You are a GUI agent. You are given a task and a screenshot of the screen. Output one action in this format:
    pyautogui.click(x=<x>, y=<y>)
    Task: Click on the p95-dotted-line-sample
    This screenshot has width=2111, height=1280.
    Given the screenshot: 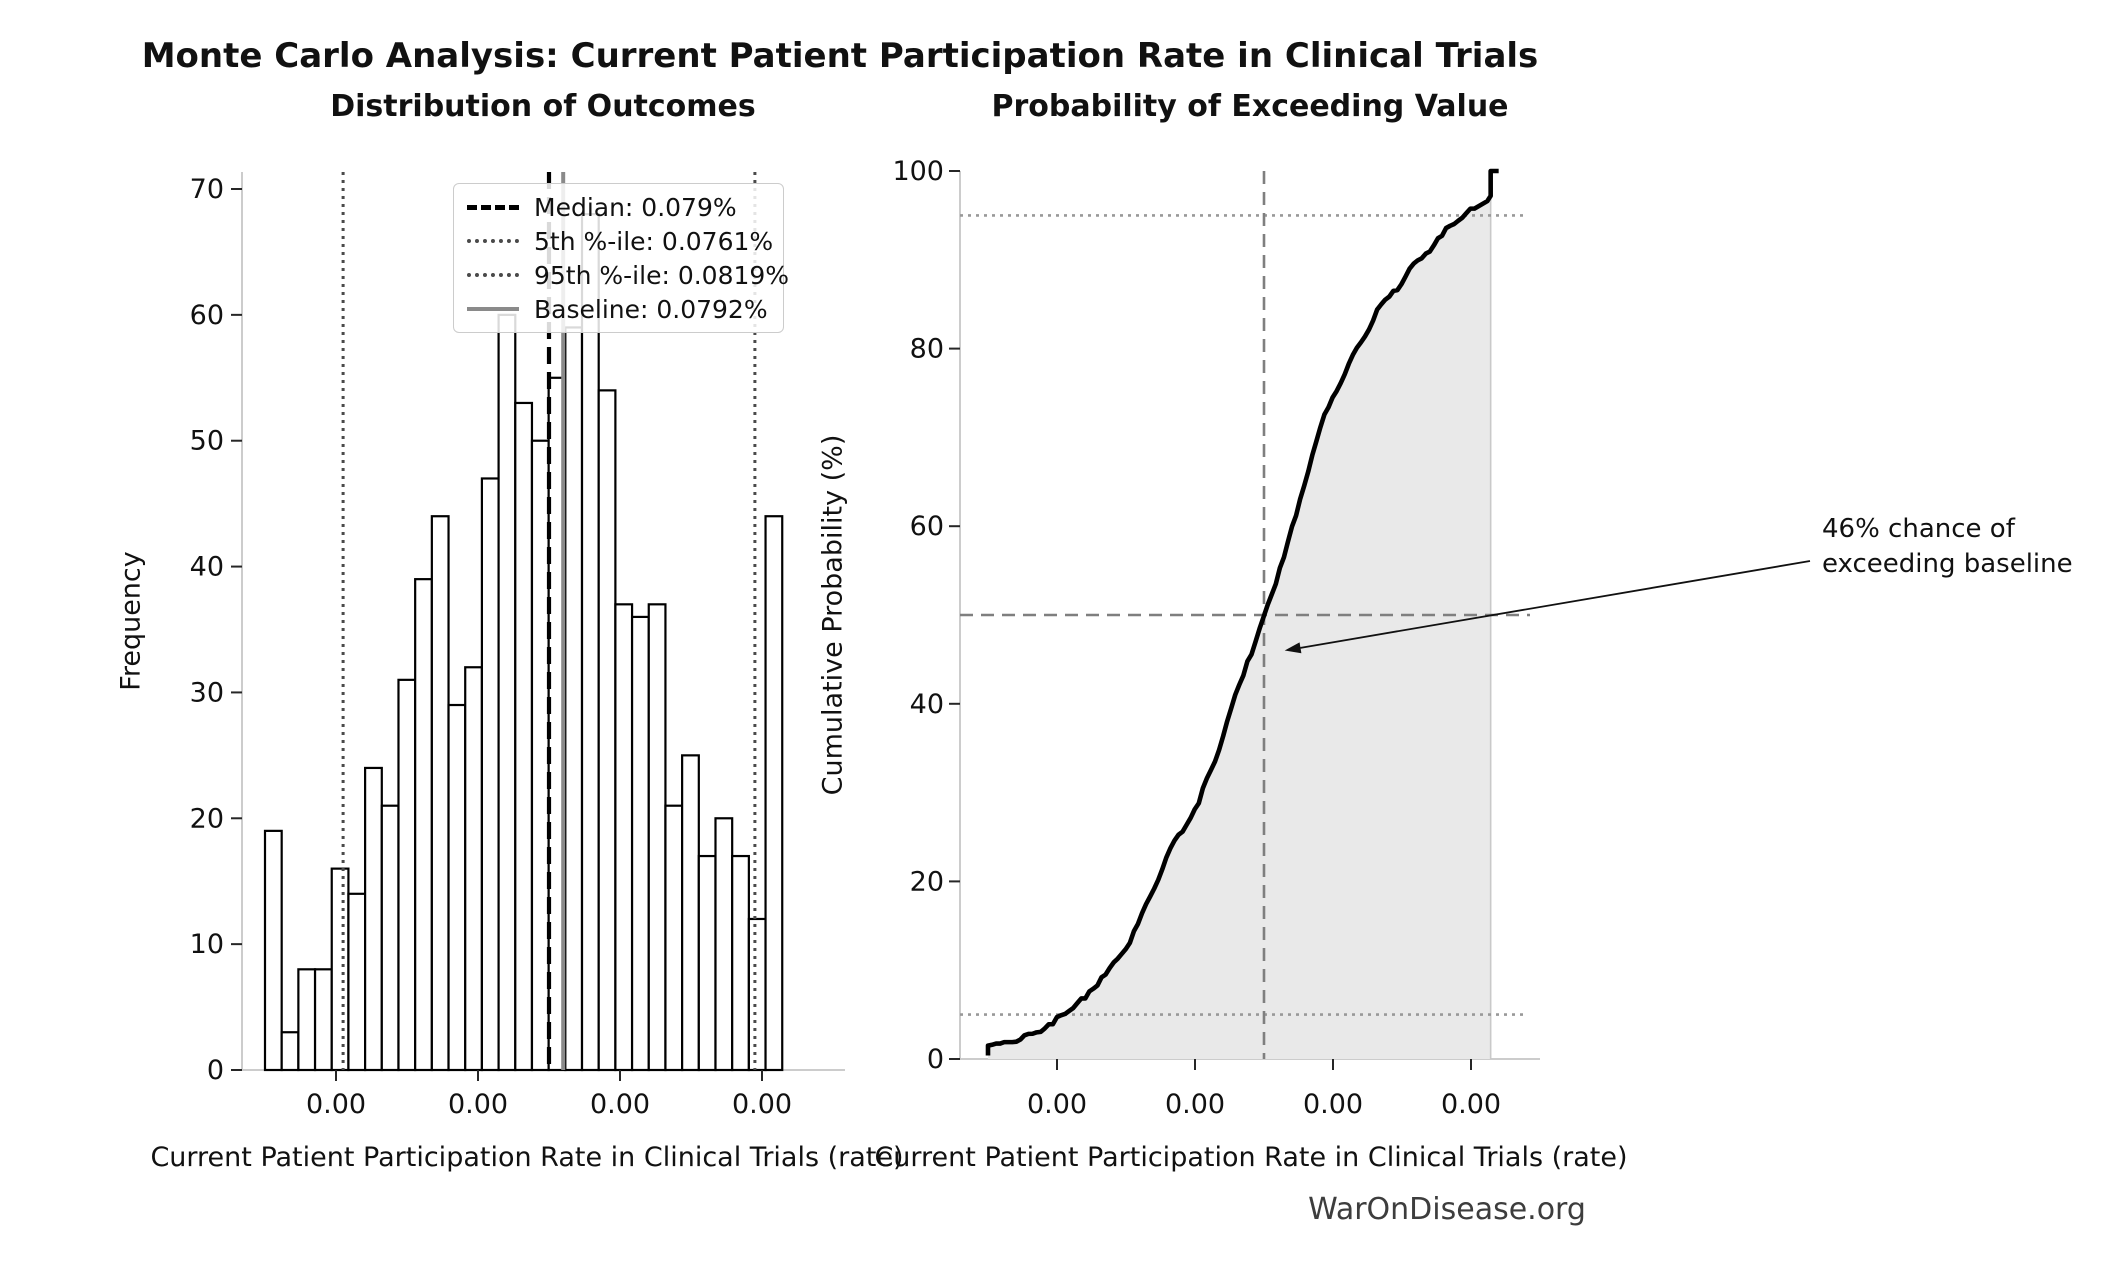 What is the action you would take?
    pyautogui.click(x=493, y=275)
    